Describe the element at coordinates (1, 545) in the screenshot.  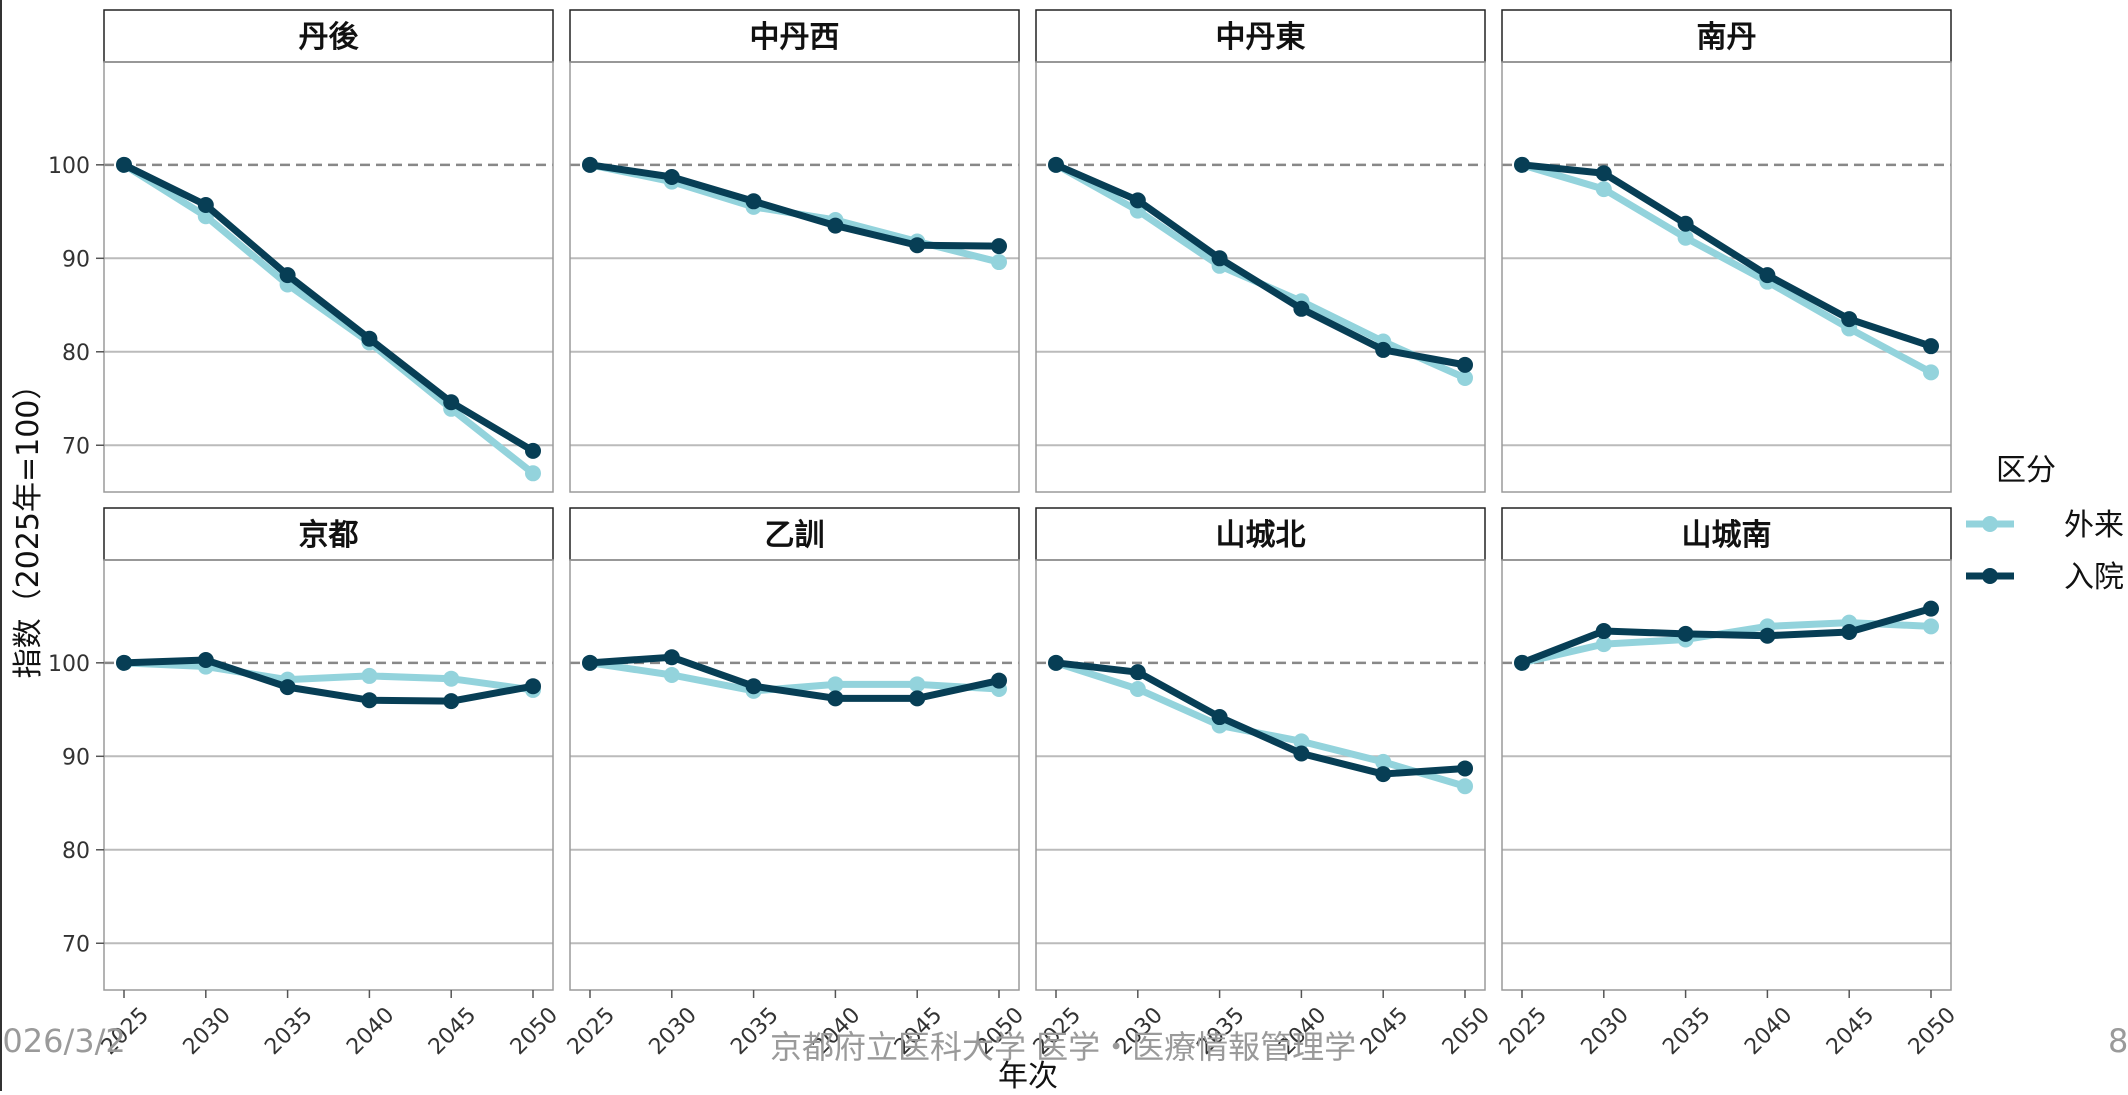
I see `slide-left-border` at that location.